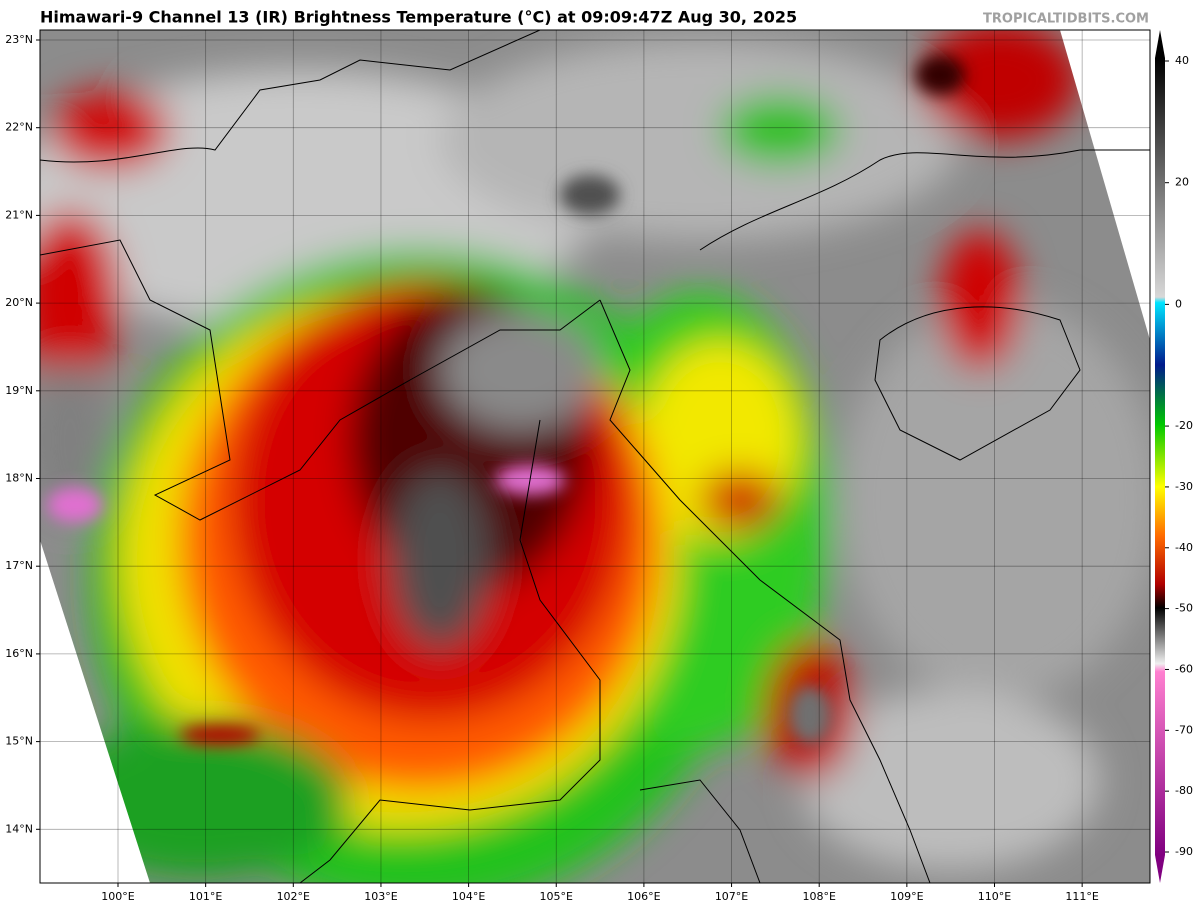  What do you see at coordinates (19, 828) in the screenshot?
I see `lat-label: 14°N` at bounding box center [19, 828].